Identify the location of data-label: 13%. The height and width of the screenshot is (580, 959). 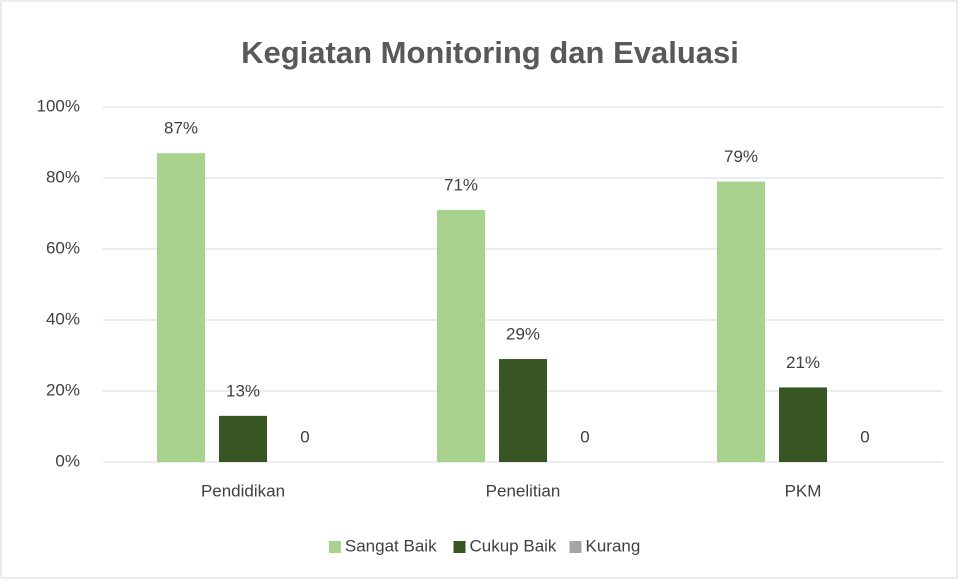
(243, 390).